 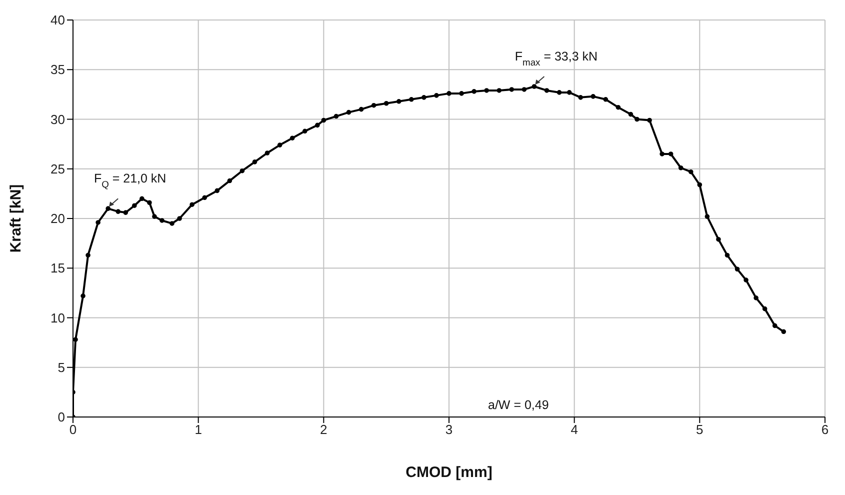 What do you see at coordinates (556, 59) in the screenshot?
I see `annotation: F$_{max}$ = 33,3 kN` at bounding box center [556, 59].